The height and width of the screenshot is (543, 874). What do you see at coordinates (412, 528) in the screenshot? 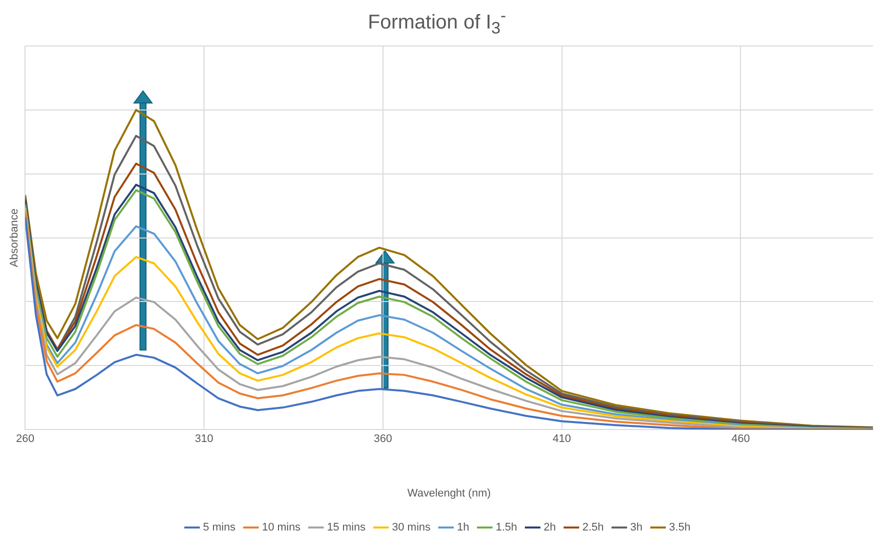
I see `legend-label: 30 mins` at bounding box center [412, 528].